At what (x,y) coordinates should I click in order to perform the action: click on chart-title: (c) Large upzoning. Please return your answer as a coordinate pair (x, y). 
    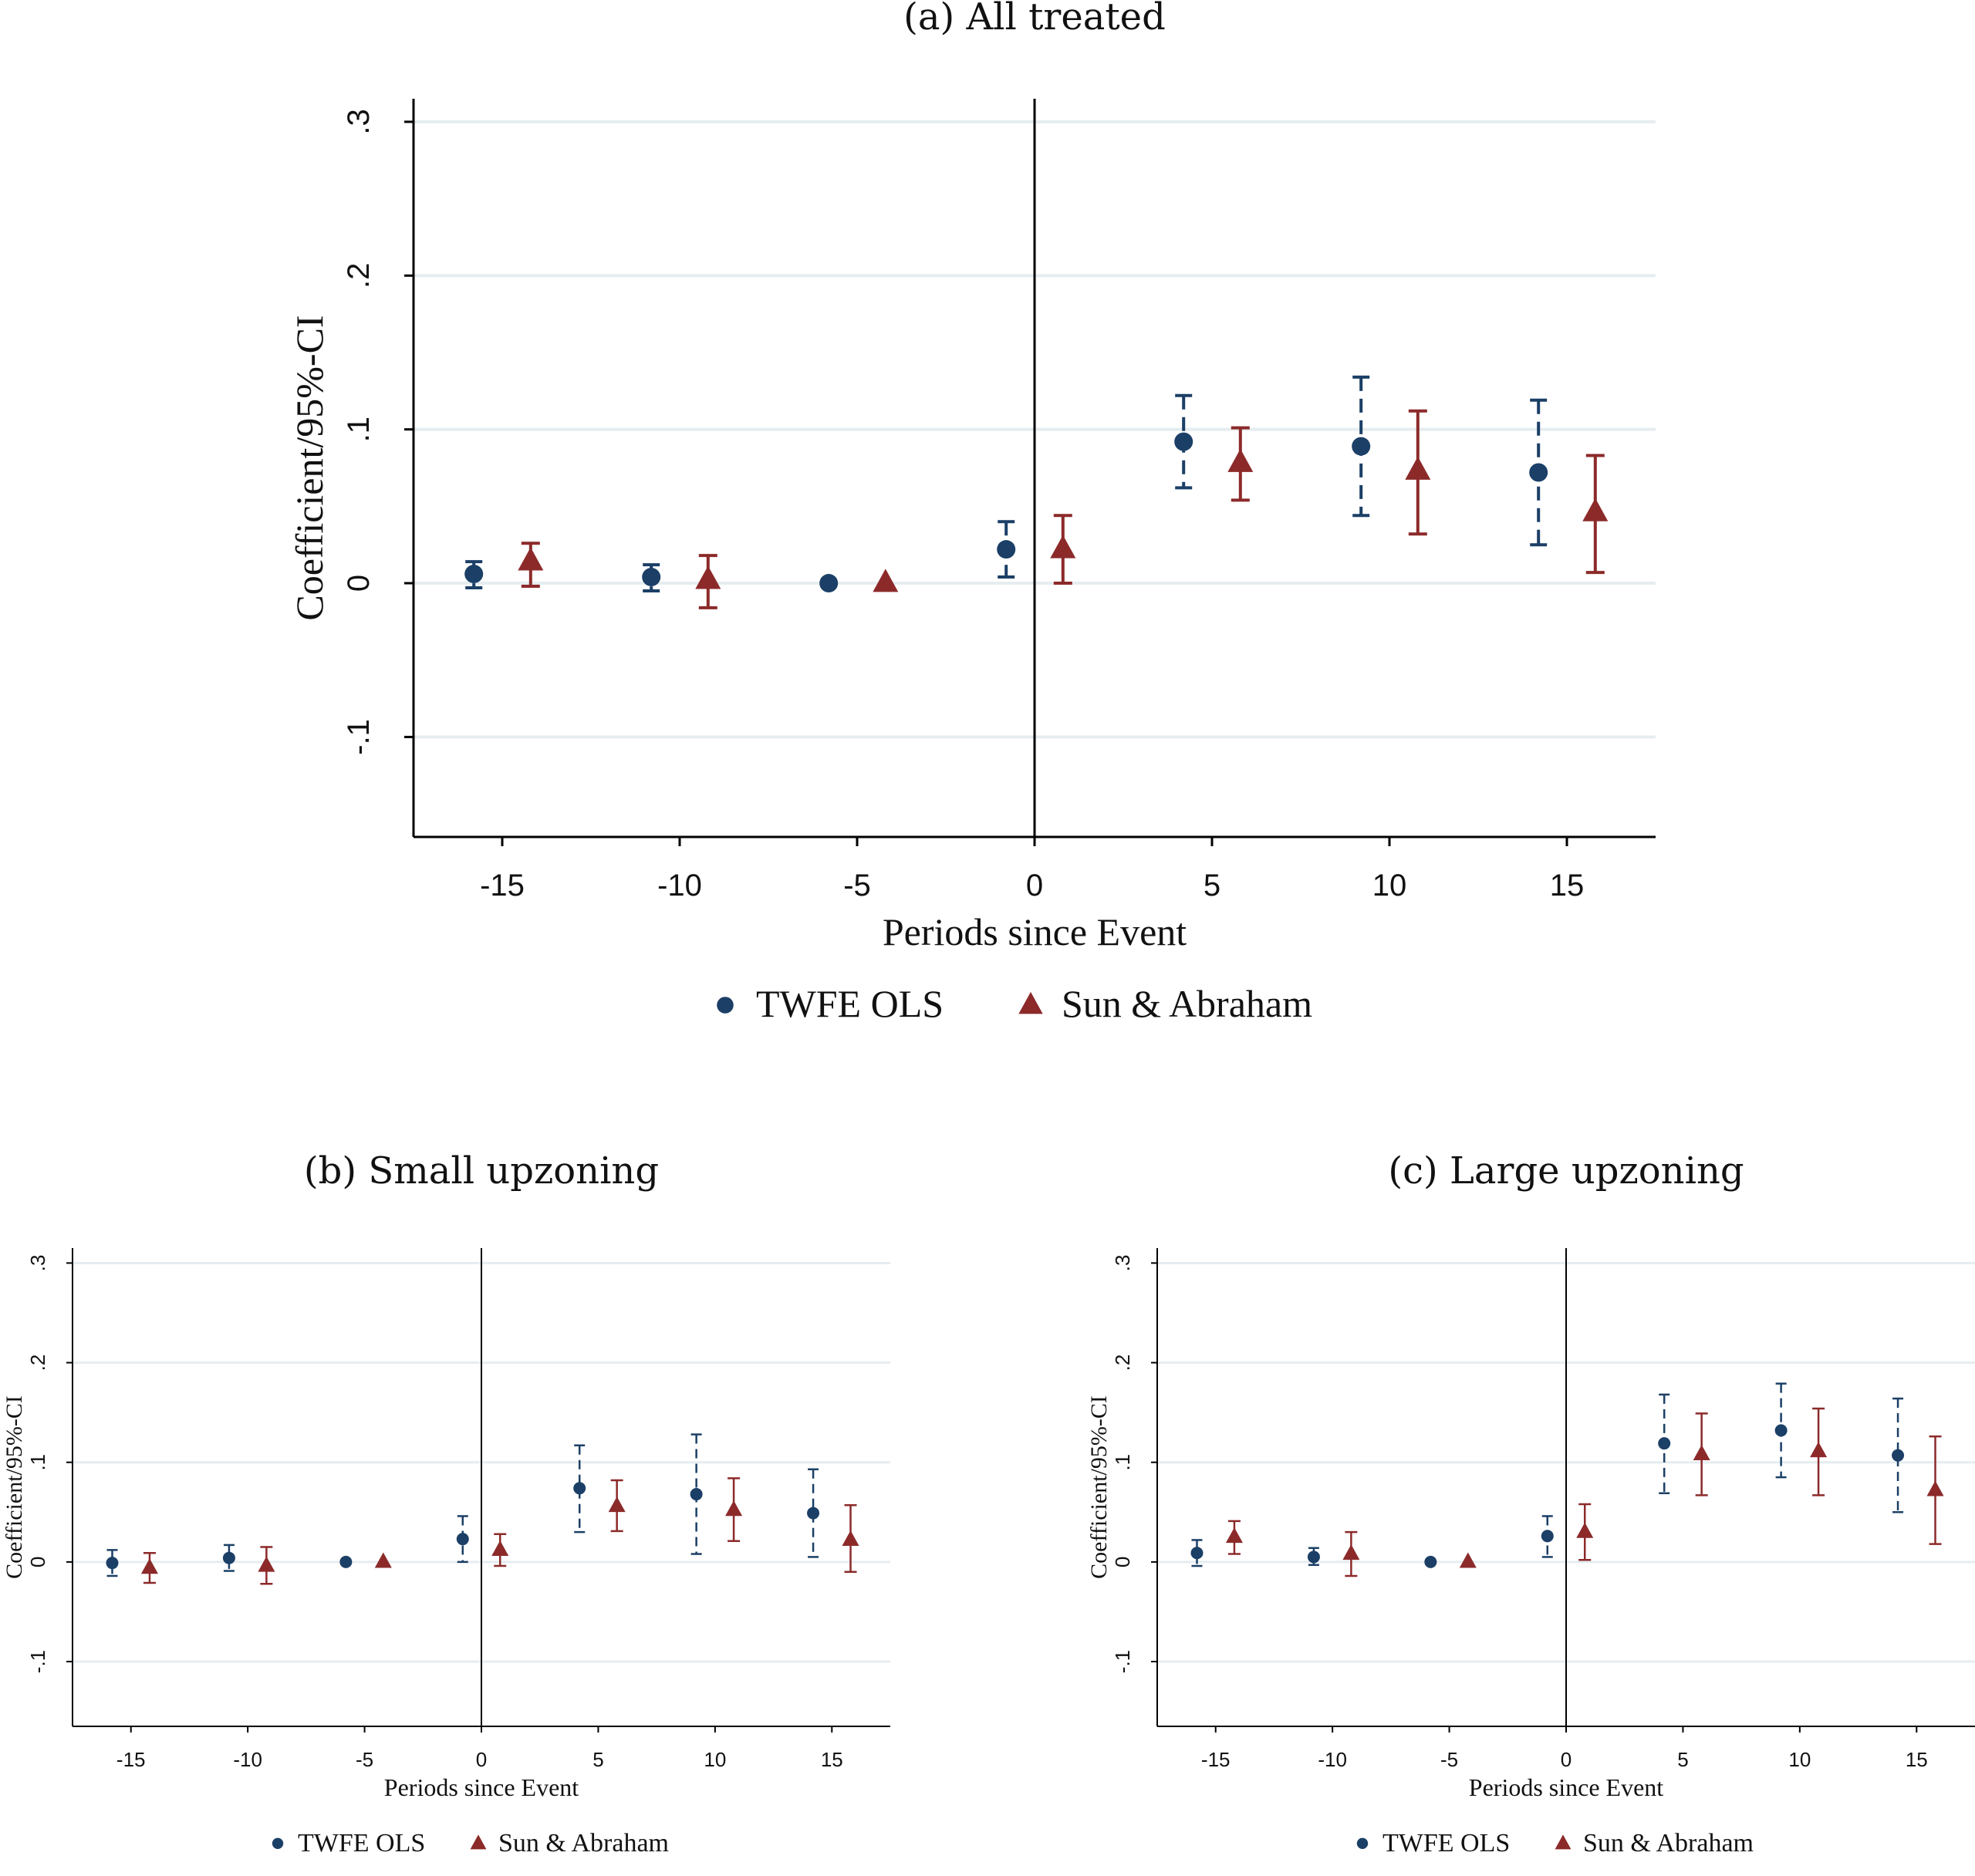
    Looking at the image, I should click on (1566, 1171).